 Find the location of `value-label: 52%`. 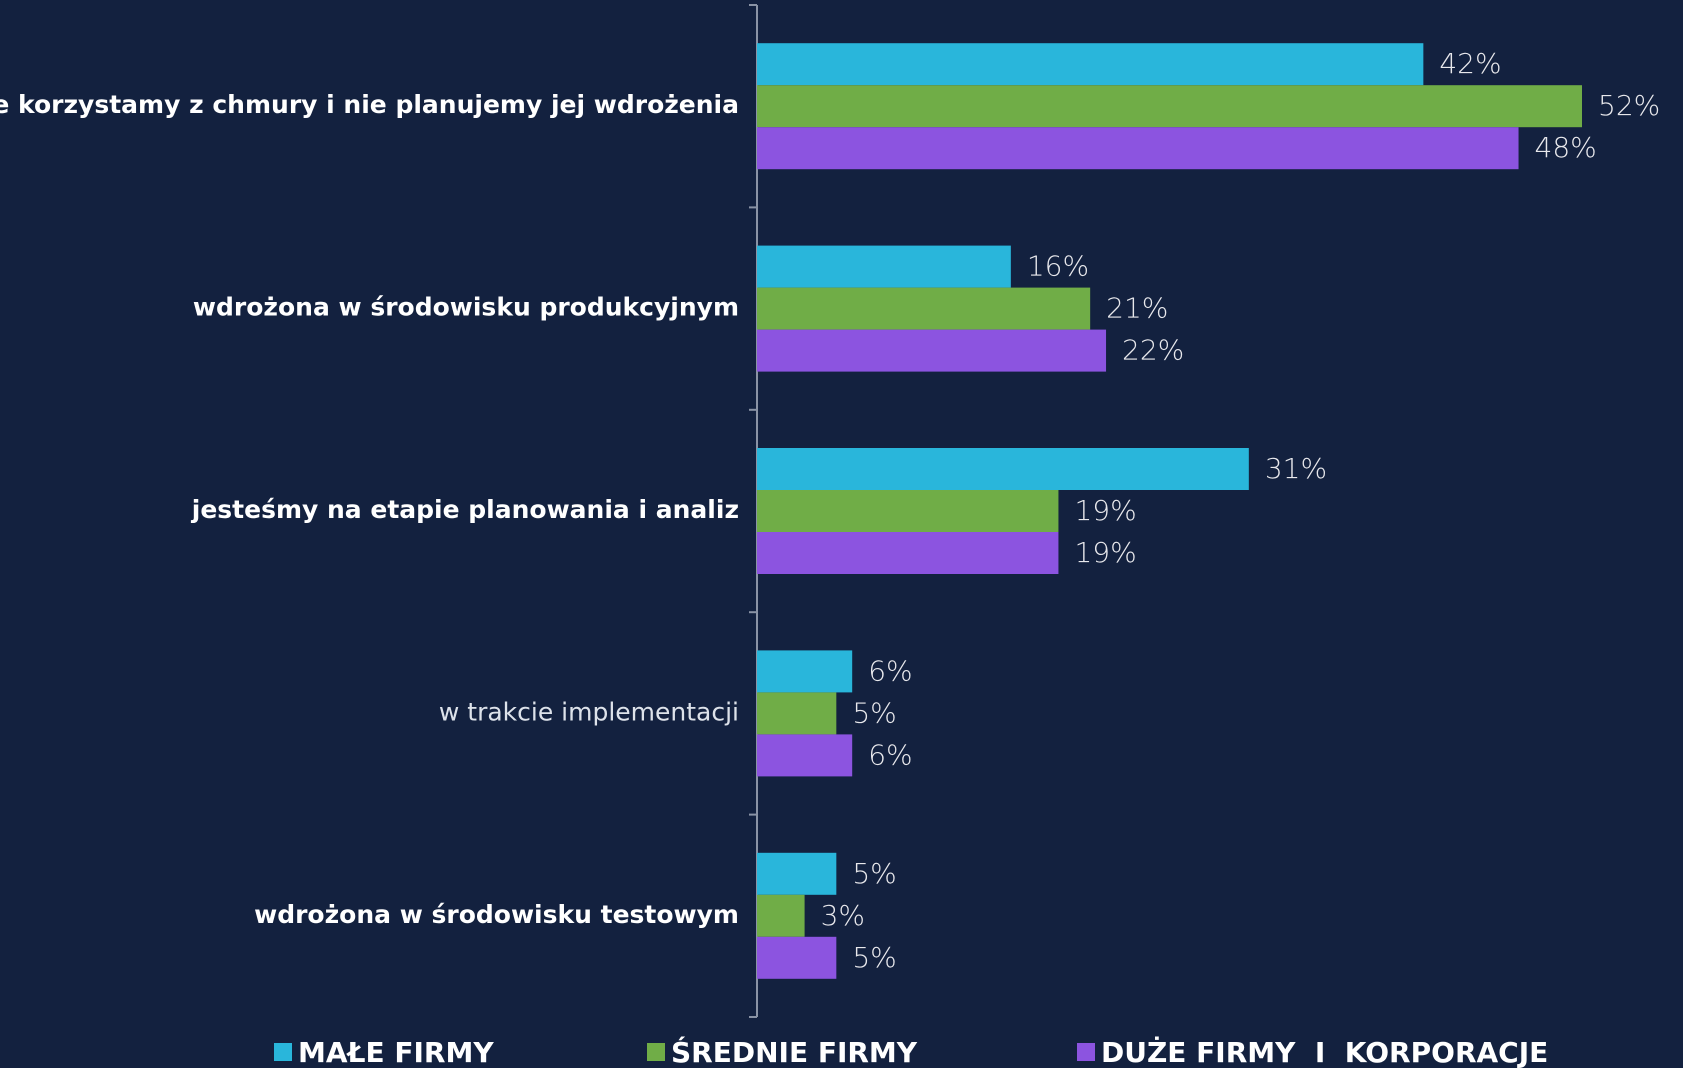

value-label: 52% is located at coordinates (1629, 105).